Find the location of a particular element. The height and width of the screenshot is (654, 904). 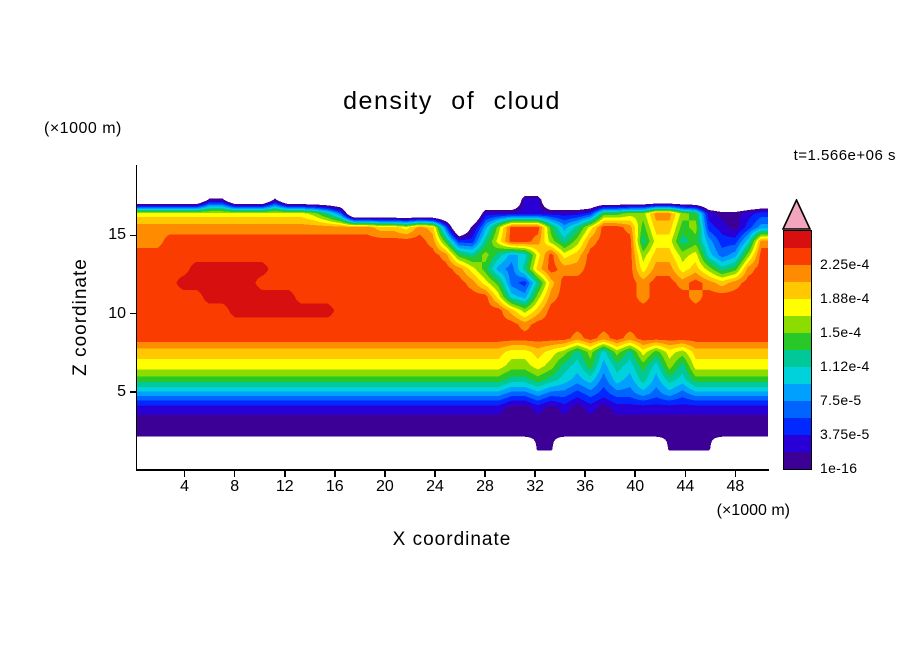

x-tick-label: 16 is located at coordinates (334, 486).